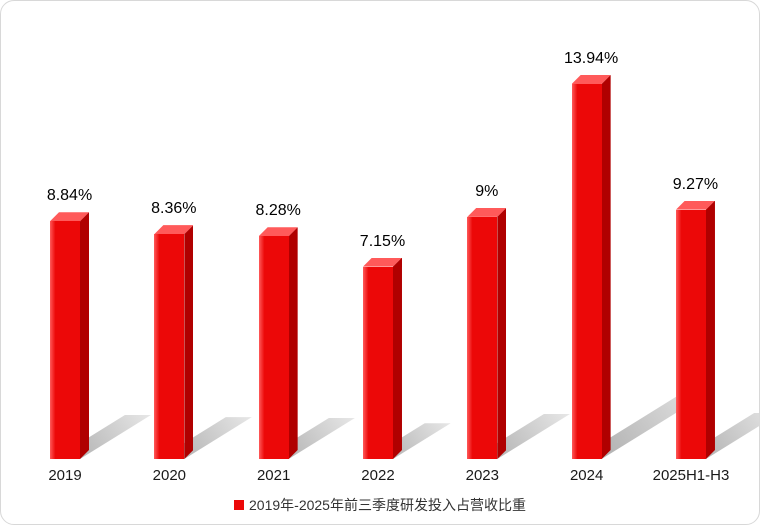 This screenshot has width=760, height=525. Describe the element at coordinates (695, 184) in the screenshot. I see `bar-value-label: 9.27%` at that location.